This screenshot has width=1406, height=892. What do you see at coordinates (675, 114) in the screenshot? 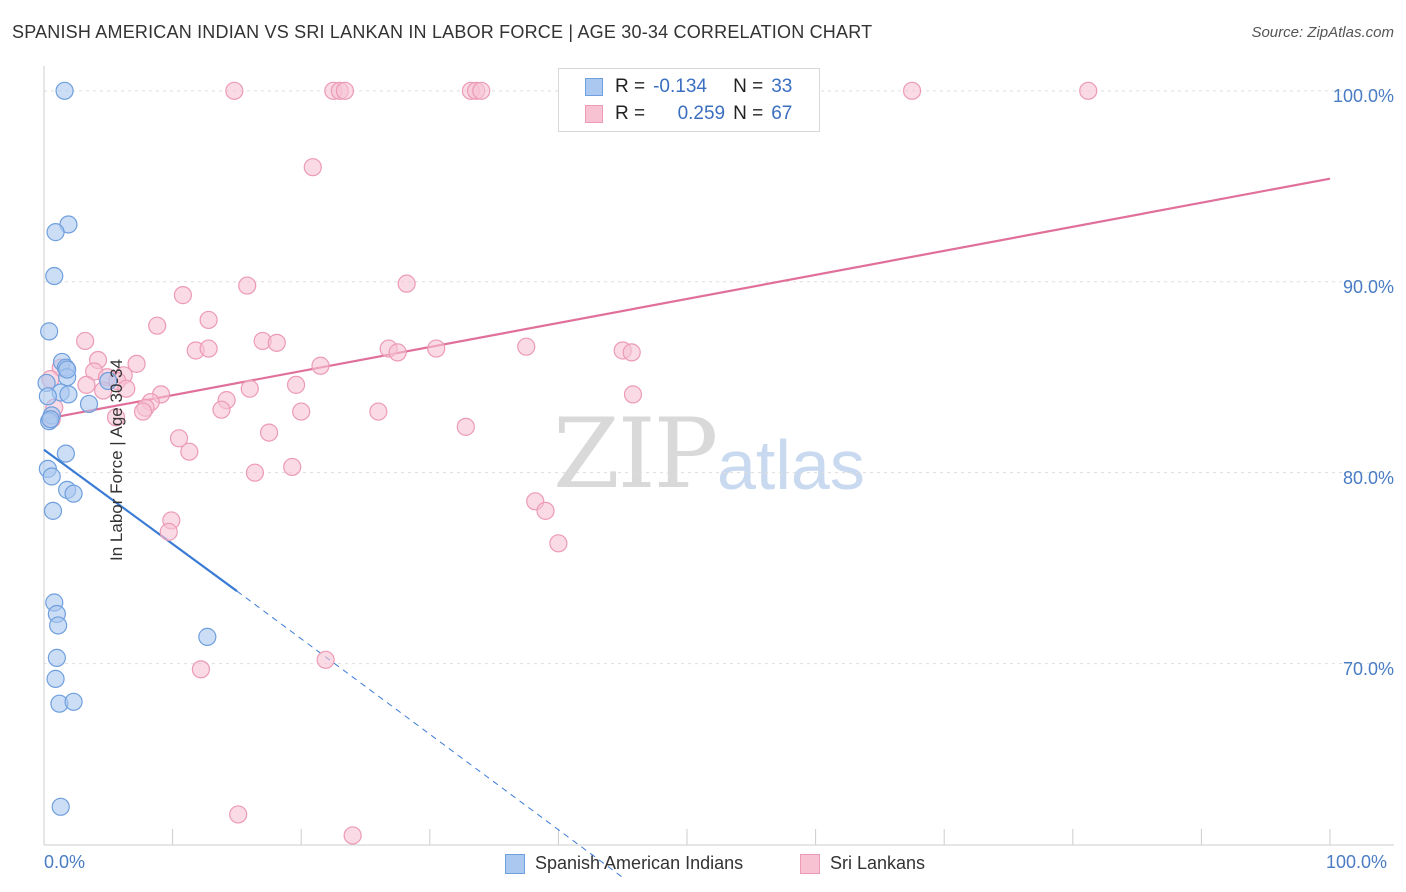
I see `legend-row-sri-lankans: R = 0.259 N = 67` at bounding box center [675, 114].